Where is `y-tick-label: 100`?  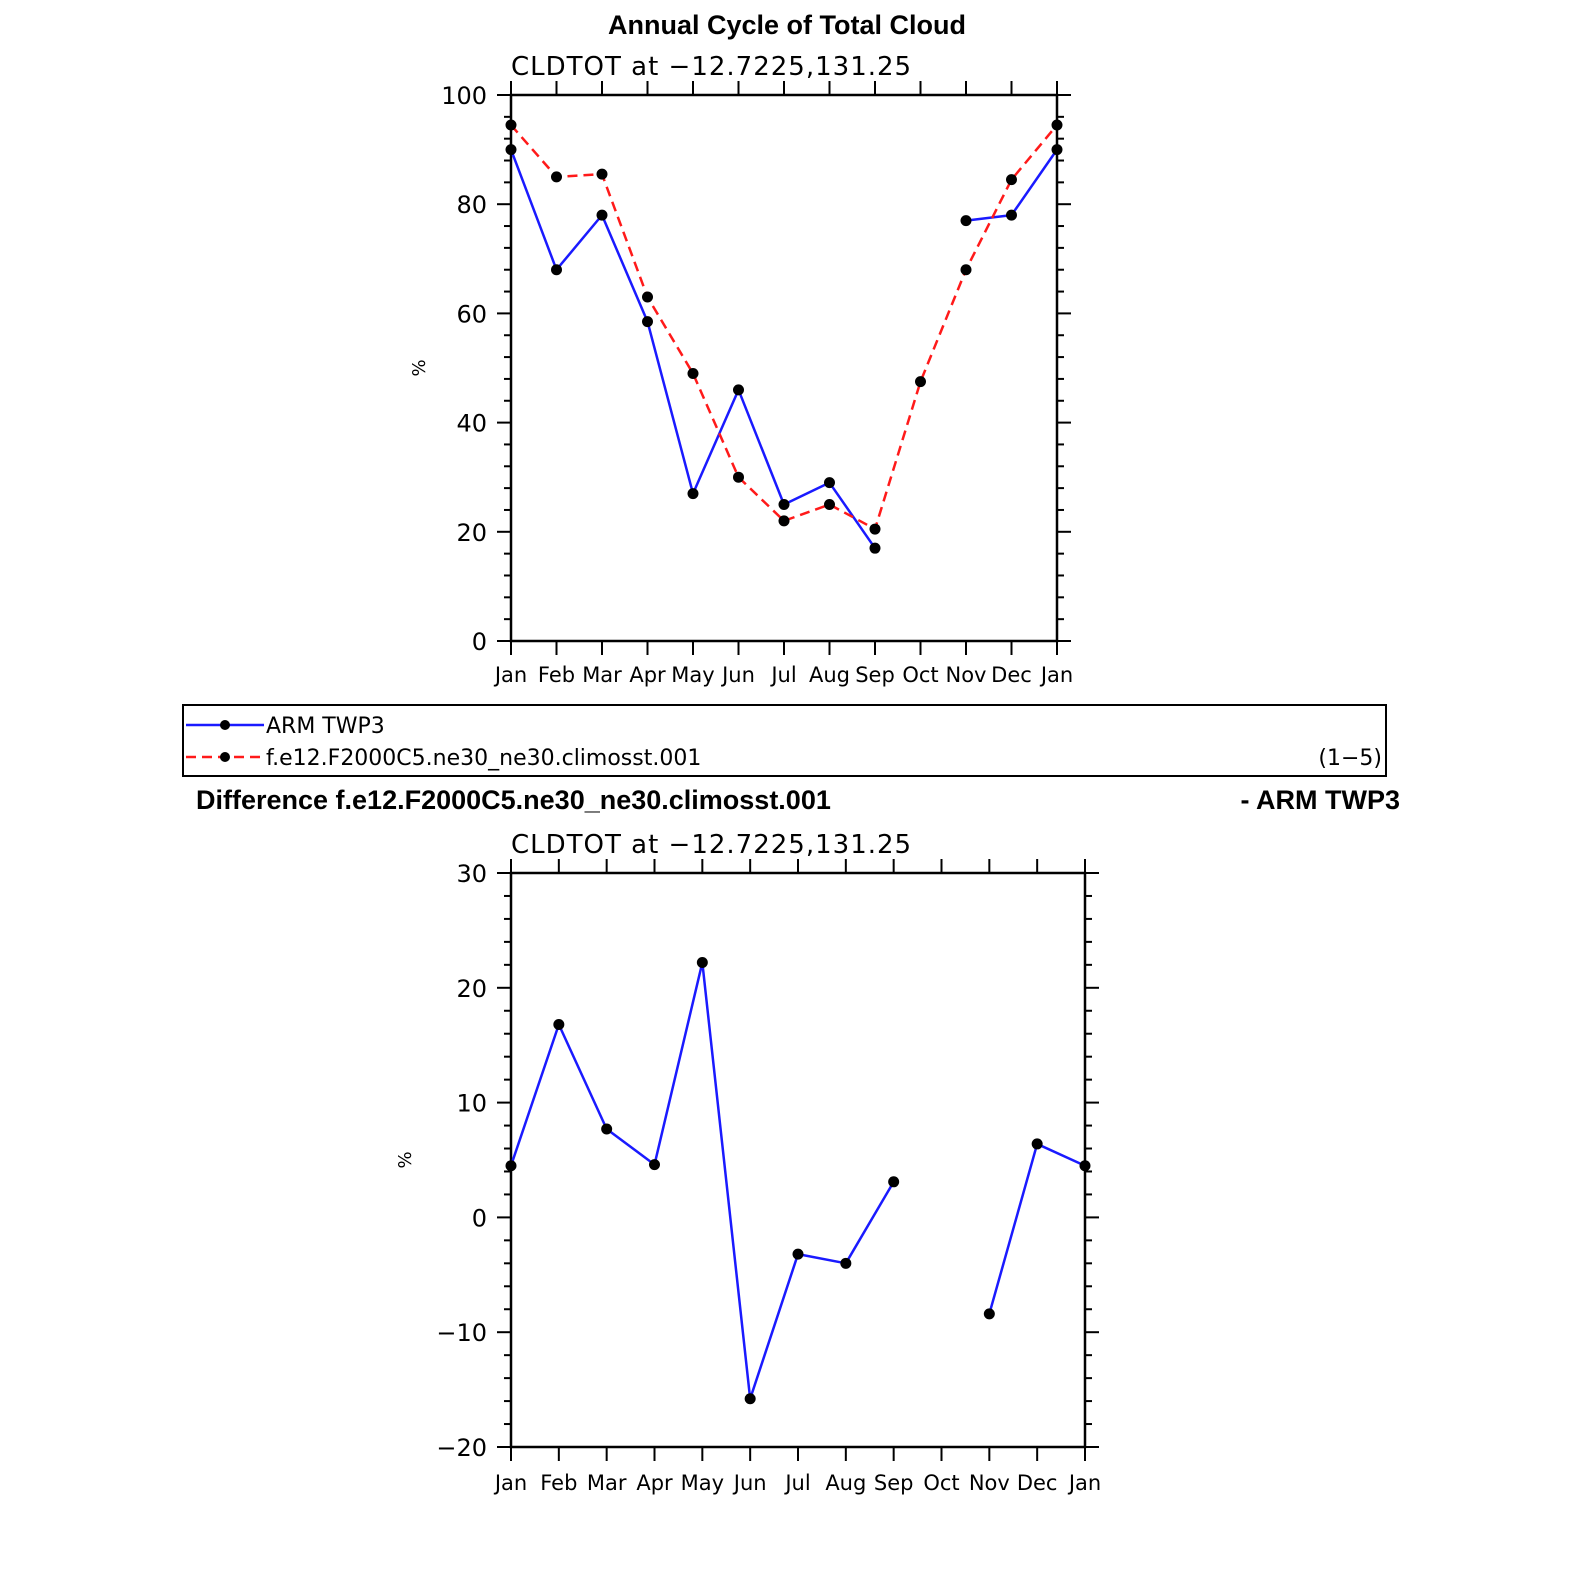
y-tick-label: 100 is located at coordinates (464, 96).